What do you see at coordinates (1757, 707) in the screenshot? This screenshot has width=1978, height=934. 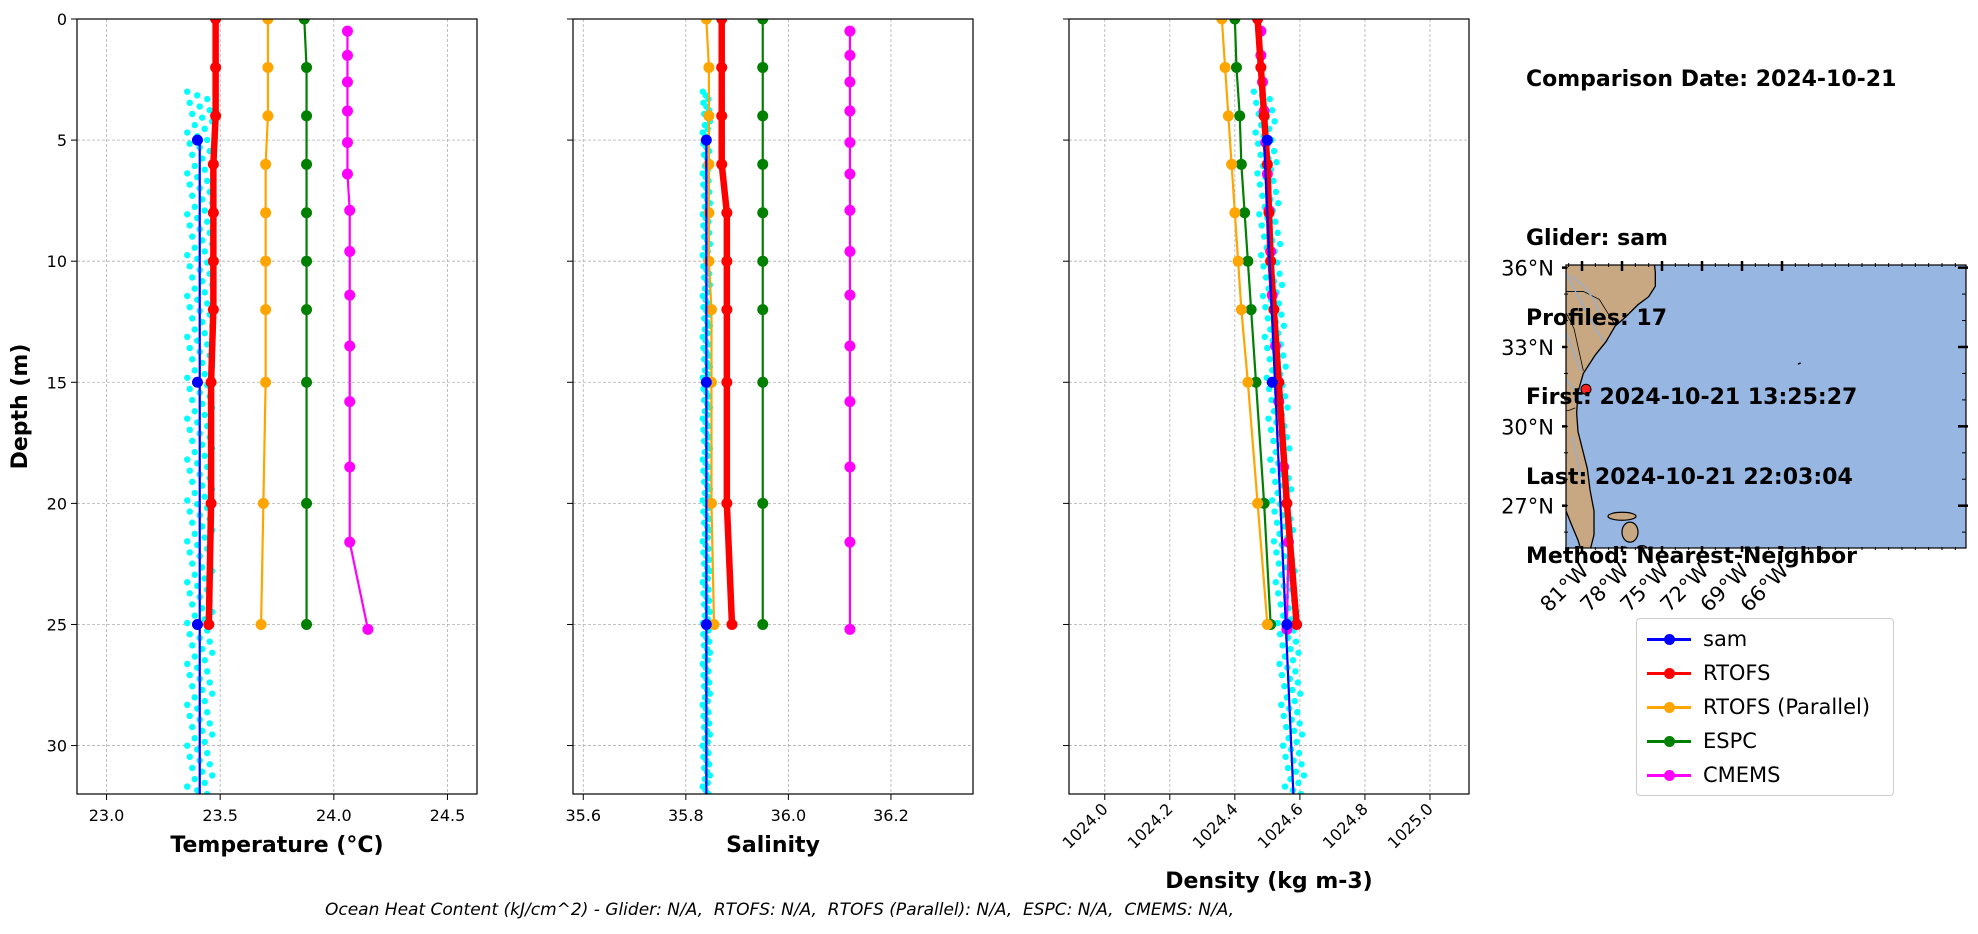 I see `legend-item-rtofs-parallel: RTOFS (Parallel)` at bounding box center [1757, 707].